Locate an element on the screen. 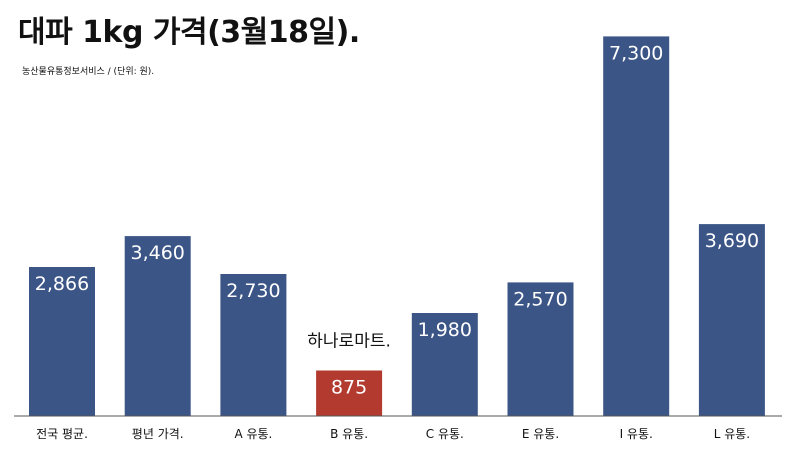 Image resolution: width=800 pixels, height=450 pixels. bar-annotation: 하나로마트. is located at coordinates (349, 342).